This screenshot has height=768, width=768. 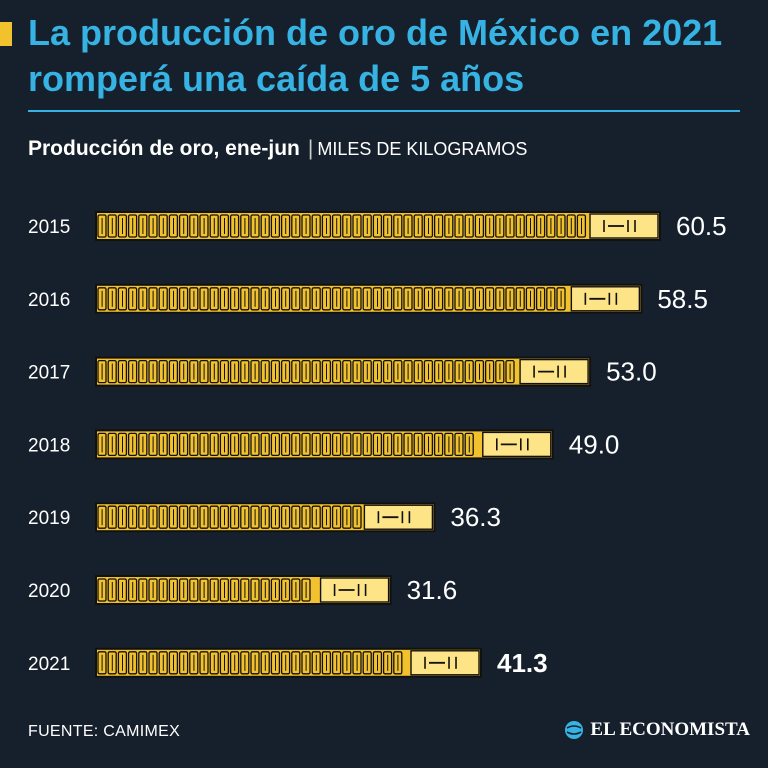 I want to click on year-label: 2017, so click(x=49, y=373).